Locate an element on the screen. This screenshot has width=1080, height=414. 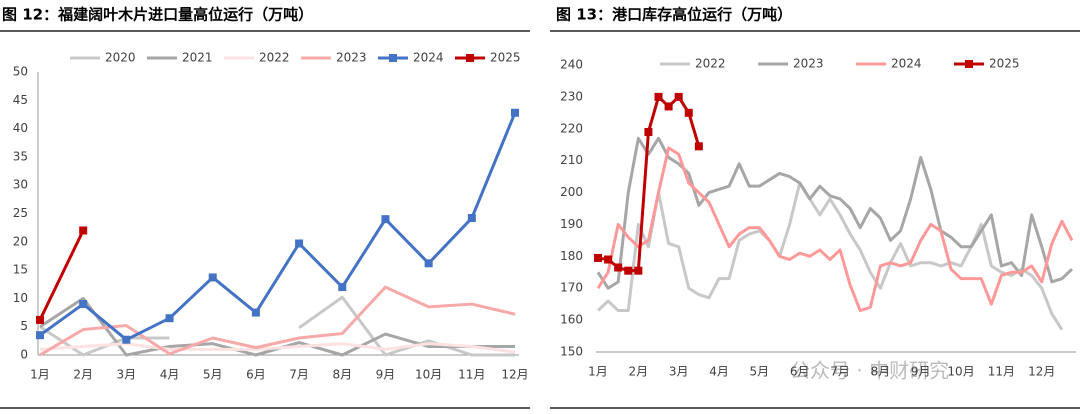
y-tick-label: 160 is located at coordinates (571, 320).